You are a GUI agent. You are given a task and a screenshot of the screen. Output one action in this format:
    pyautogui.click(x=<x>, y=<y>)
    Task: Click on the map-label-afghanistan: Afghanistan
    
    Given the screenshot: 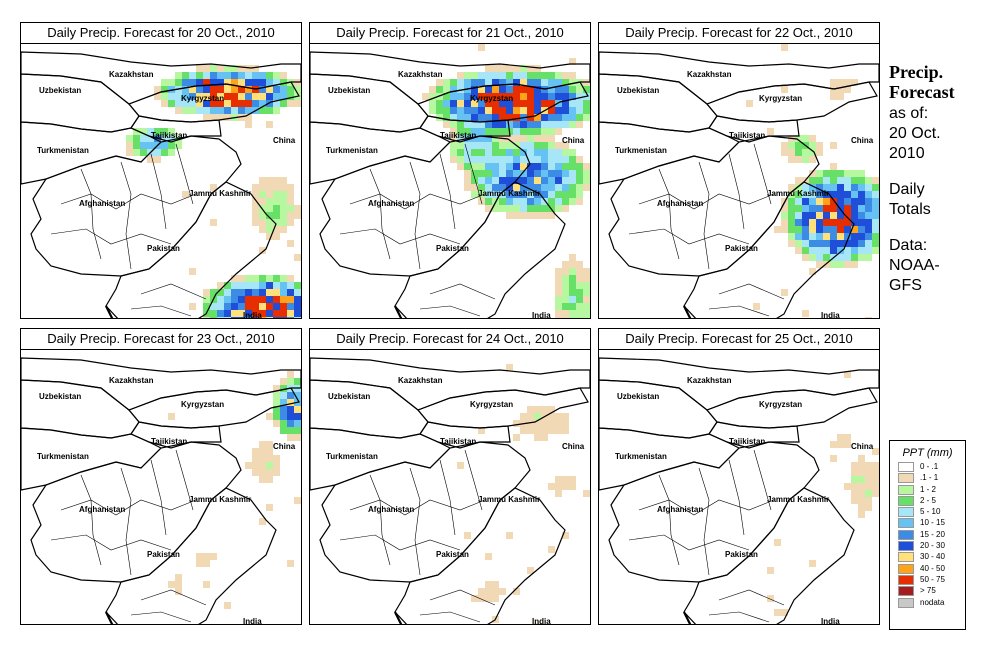 What is the action you would take?
    pyautogui.click(x=102, y=509)
    